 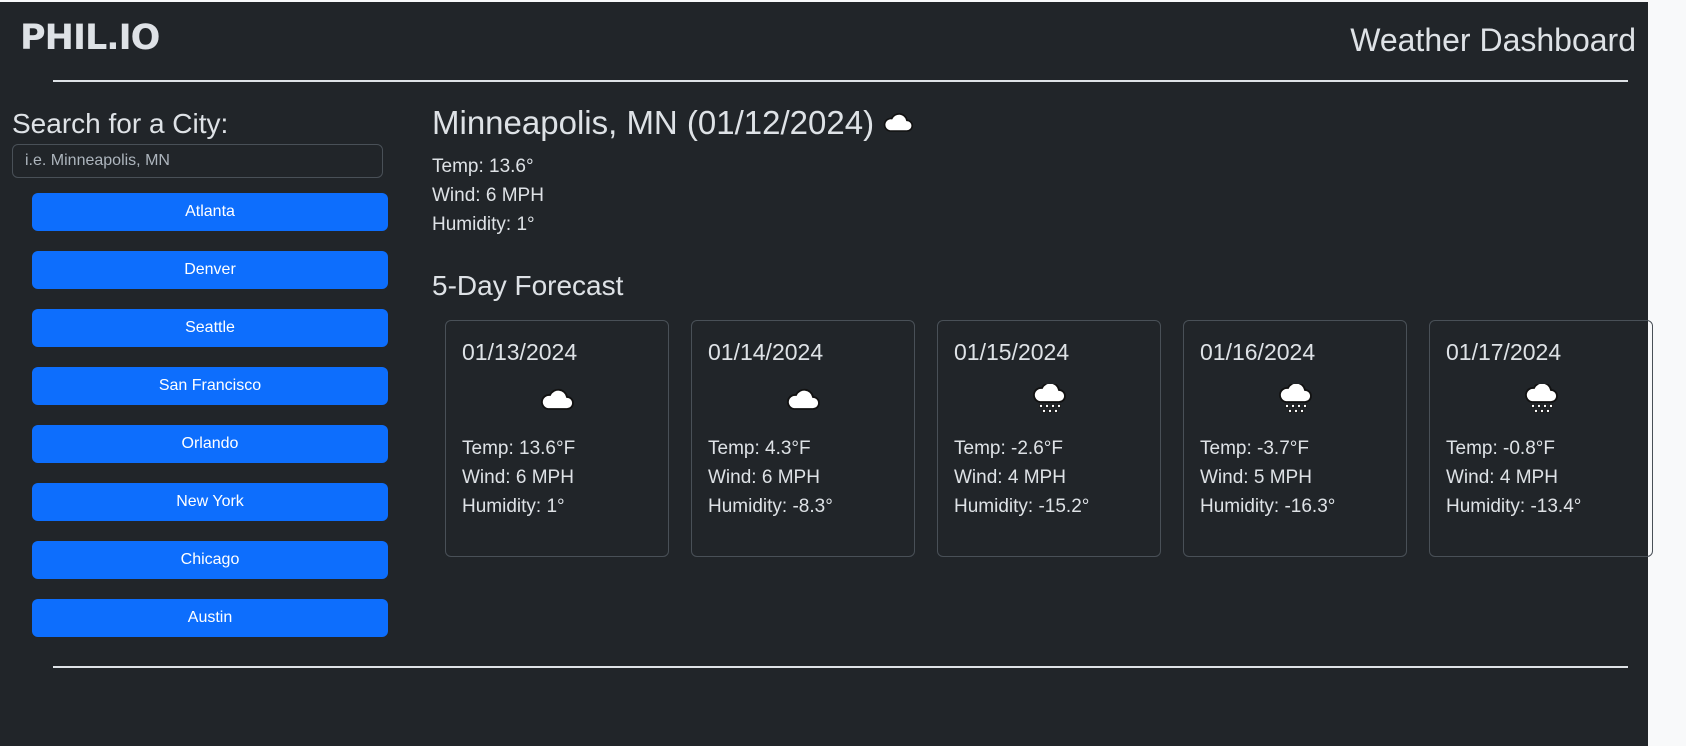 I want to click on city-button-austin: Austin, so click(x=210, y=618).